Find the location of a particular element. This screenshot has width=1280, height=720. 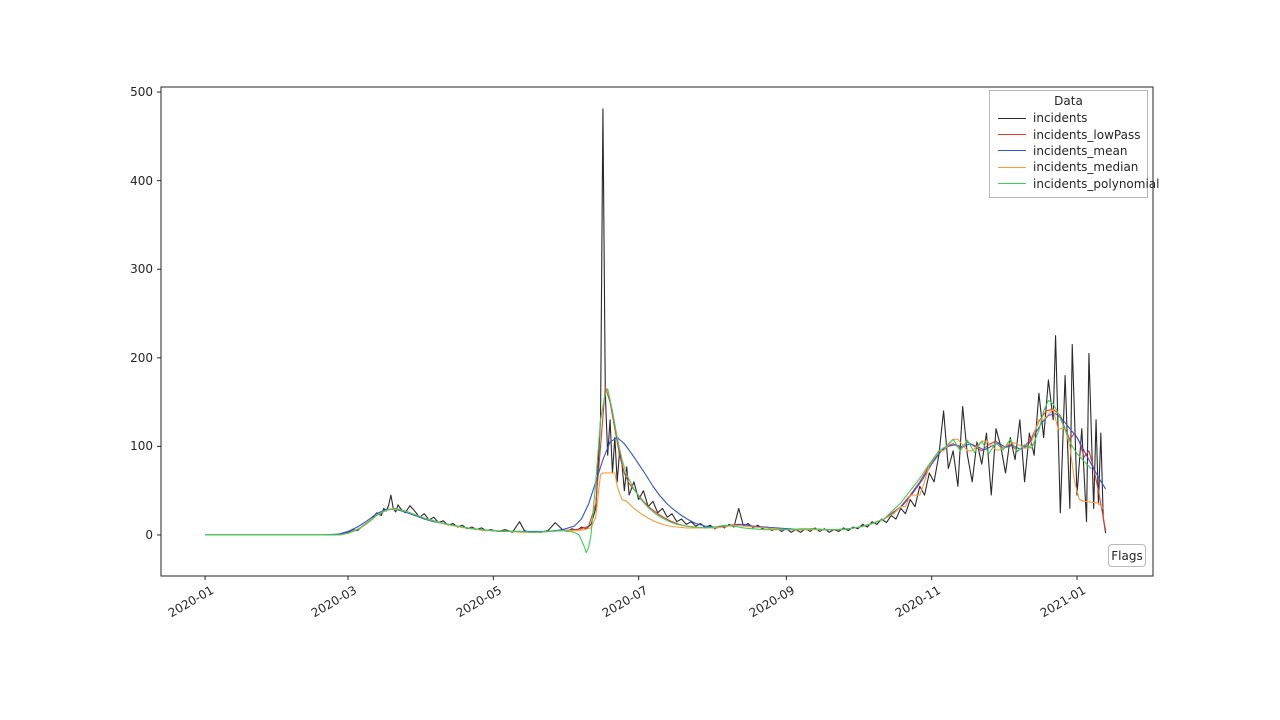

series-incidents_lowPass is located at coordinates (656, 461).